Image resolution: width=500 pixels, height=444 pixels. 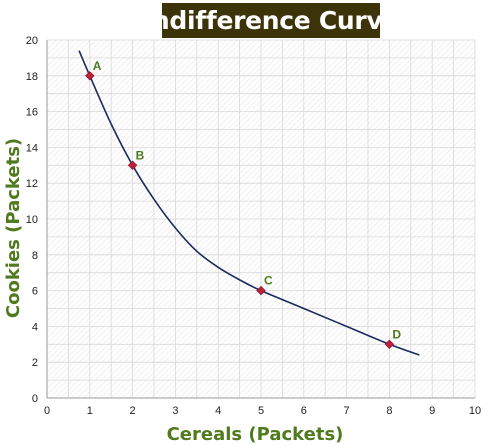 I want to click on x-tick-label: 4, so click(x=218, y=411).